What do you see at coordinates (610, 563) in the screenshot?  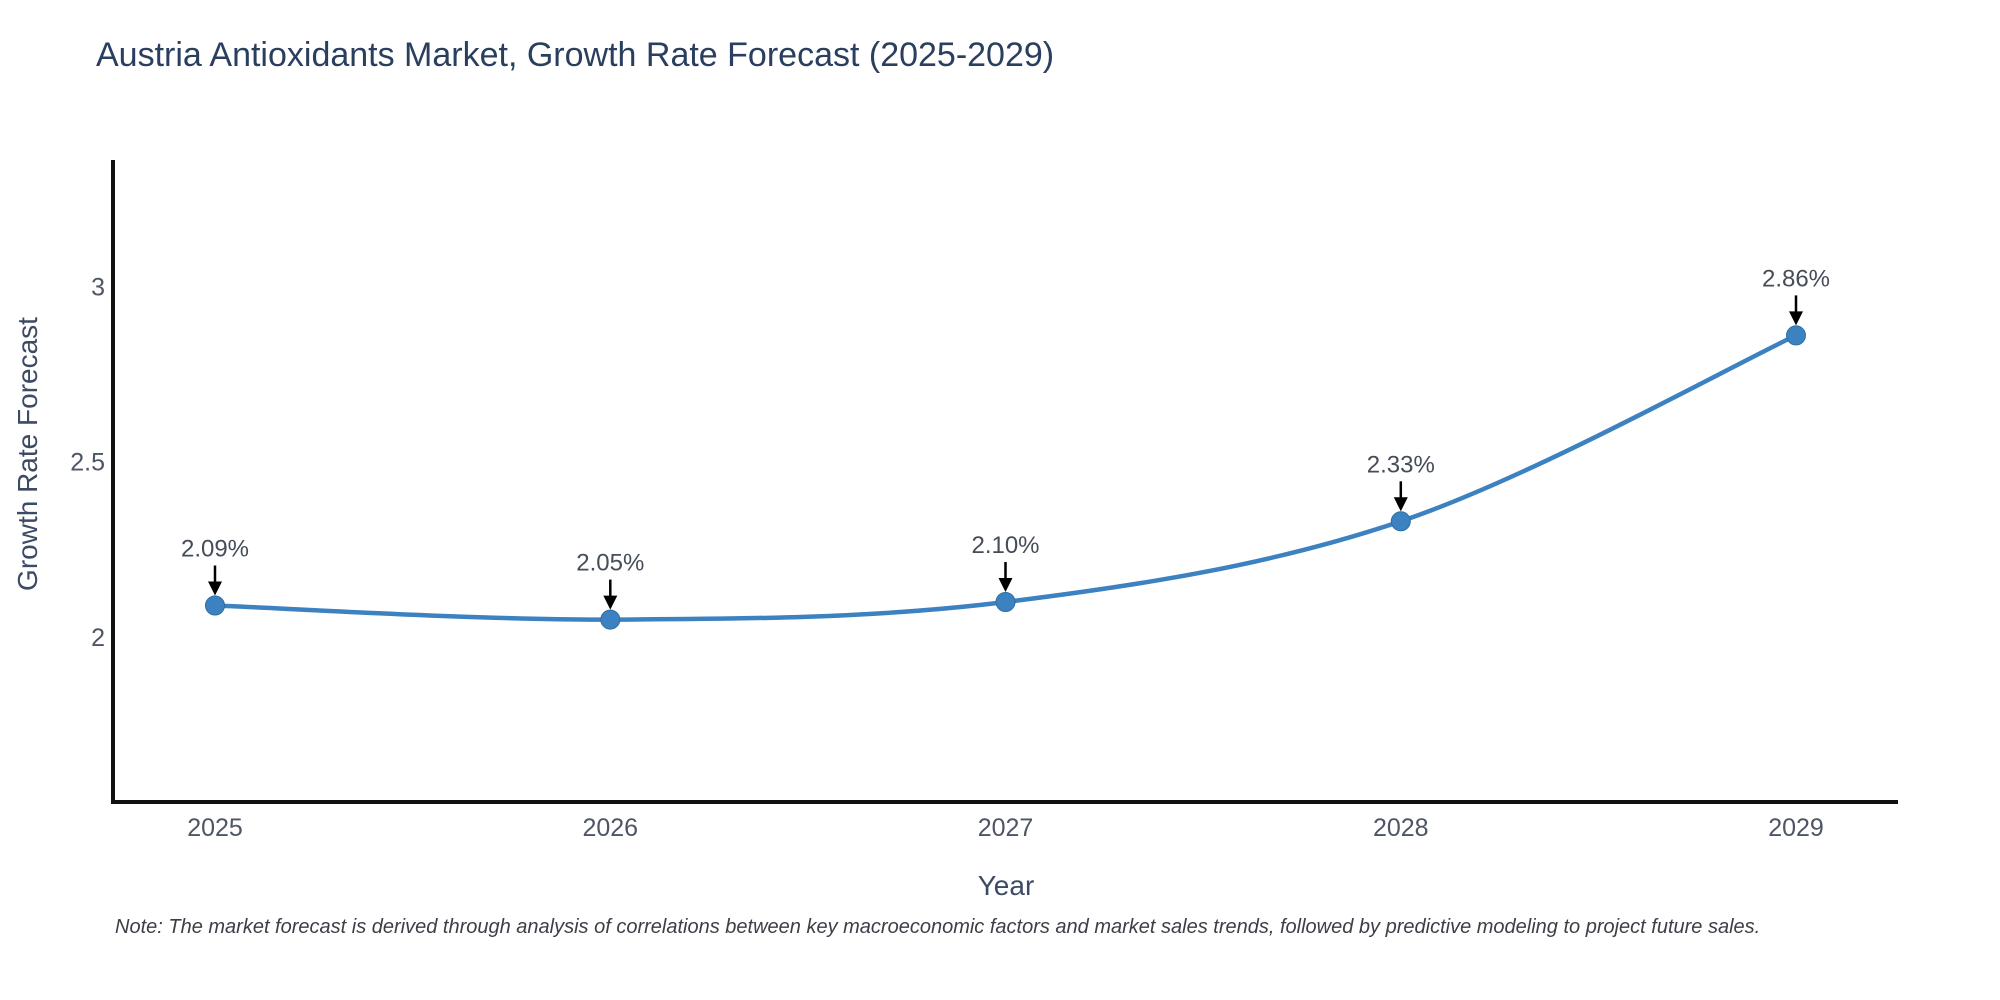 I see `point-annotation-label: 2.05%` at bounding box center [610, 563].